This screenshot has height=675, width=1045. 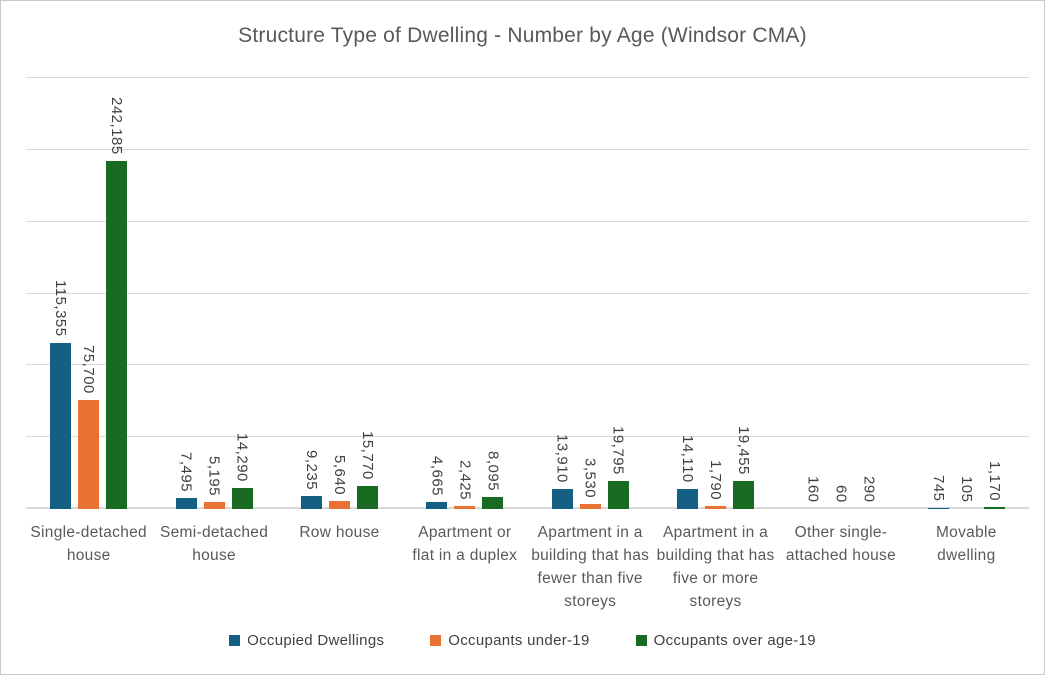 I want to click on bar-occupants-under-19-apartment-in-a-building-that-has-five-or-more-storeys, so click(x=716, y=507).